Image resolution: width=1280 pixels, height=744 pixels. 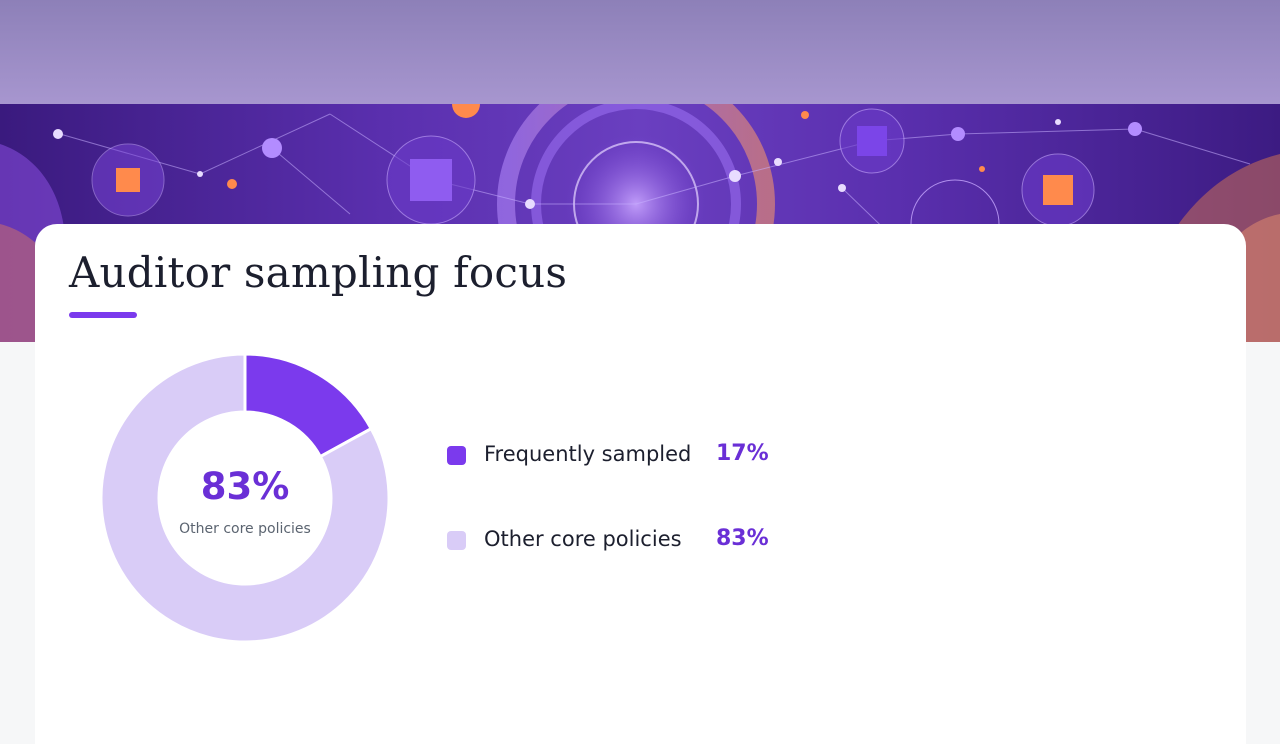 I want to click on donut-chart: 83% Other core policies, so click(x=245, y=498).